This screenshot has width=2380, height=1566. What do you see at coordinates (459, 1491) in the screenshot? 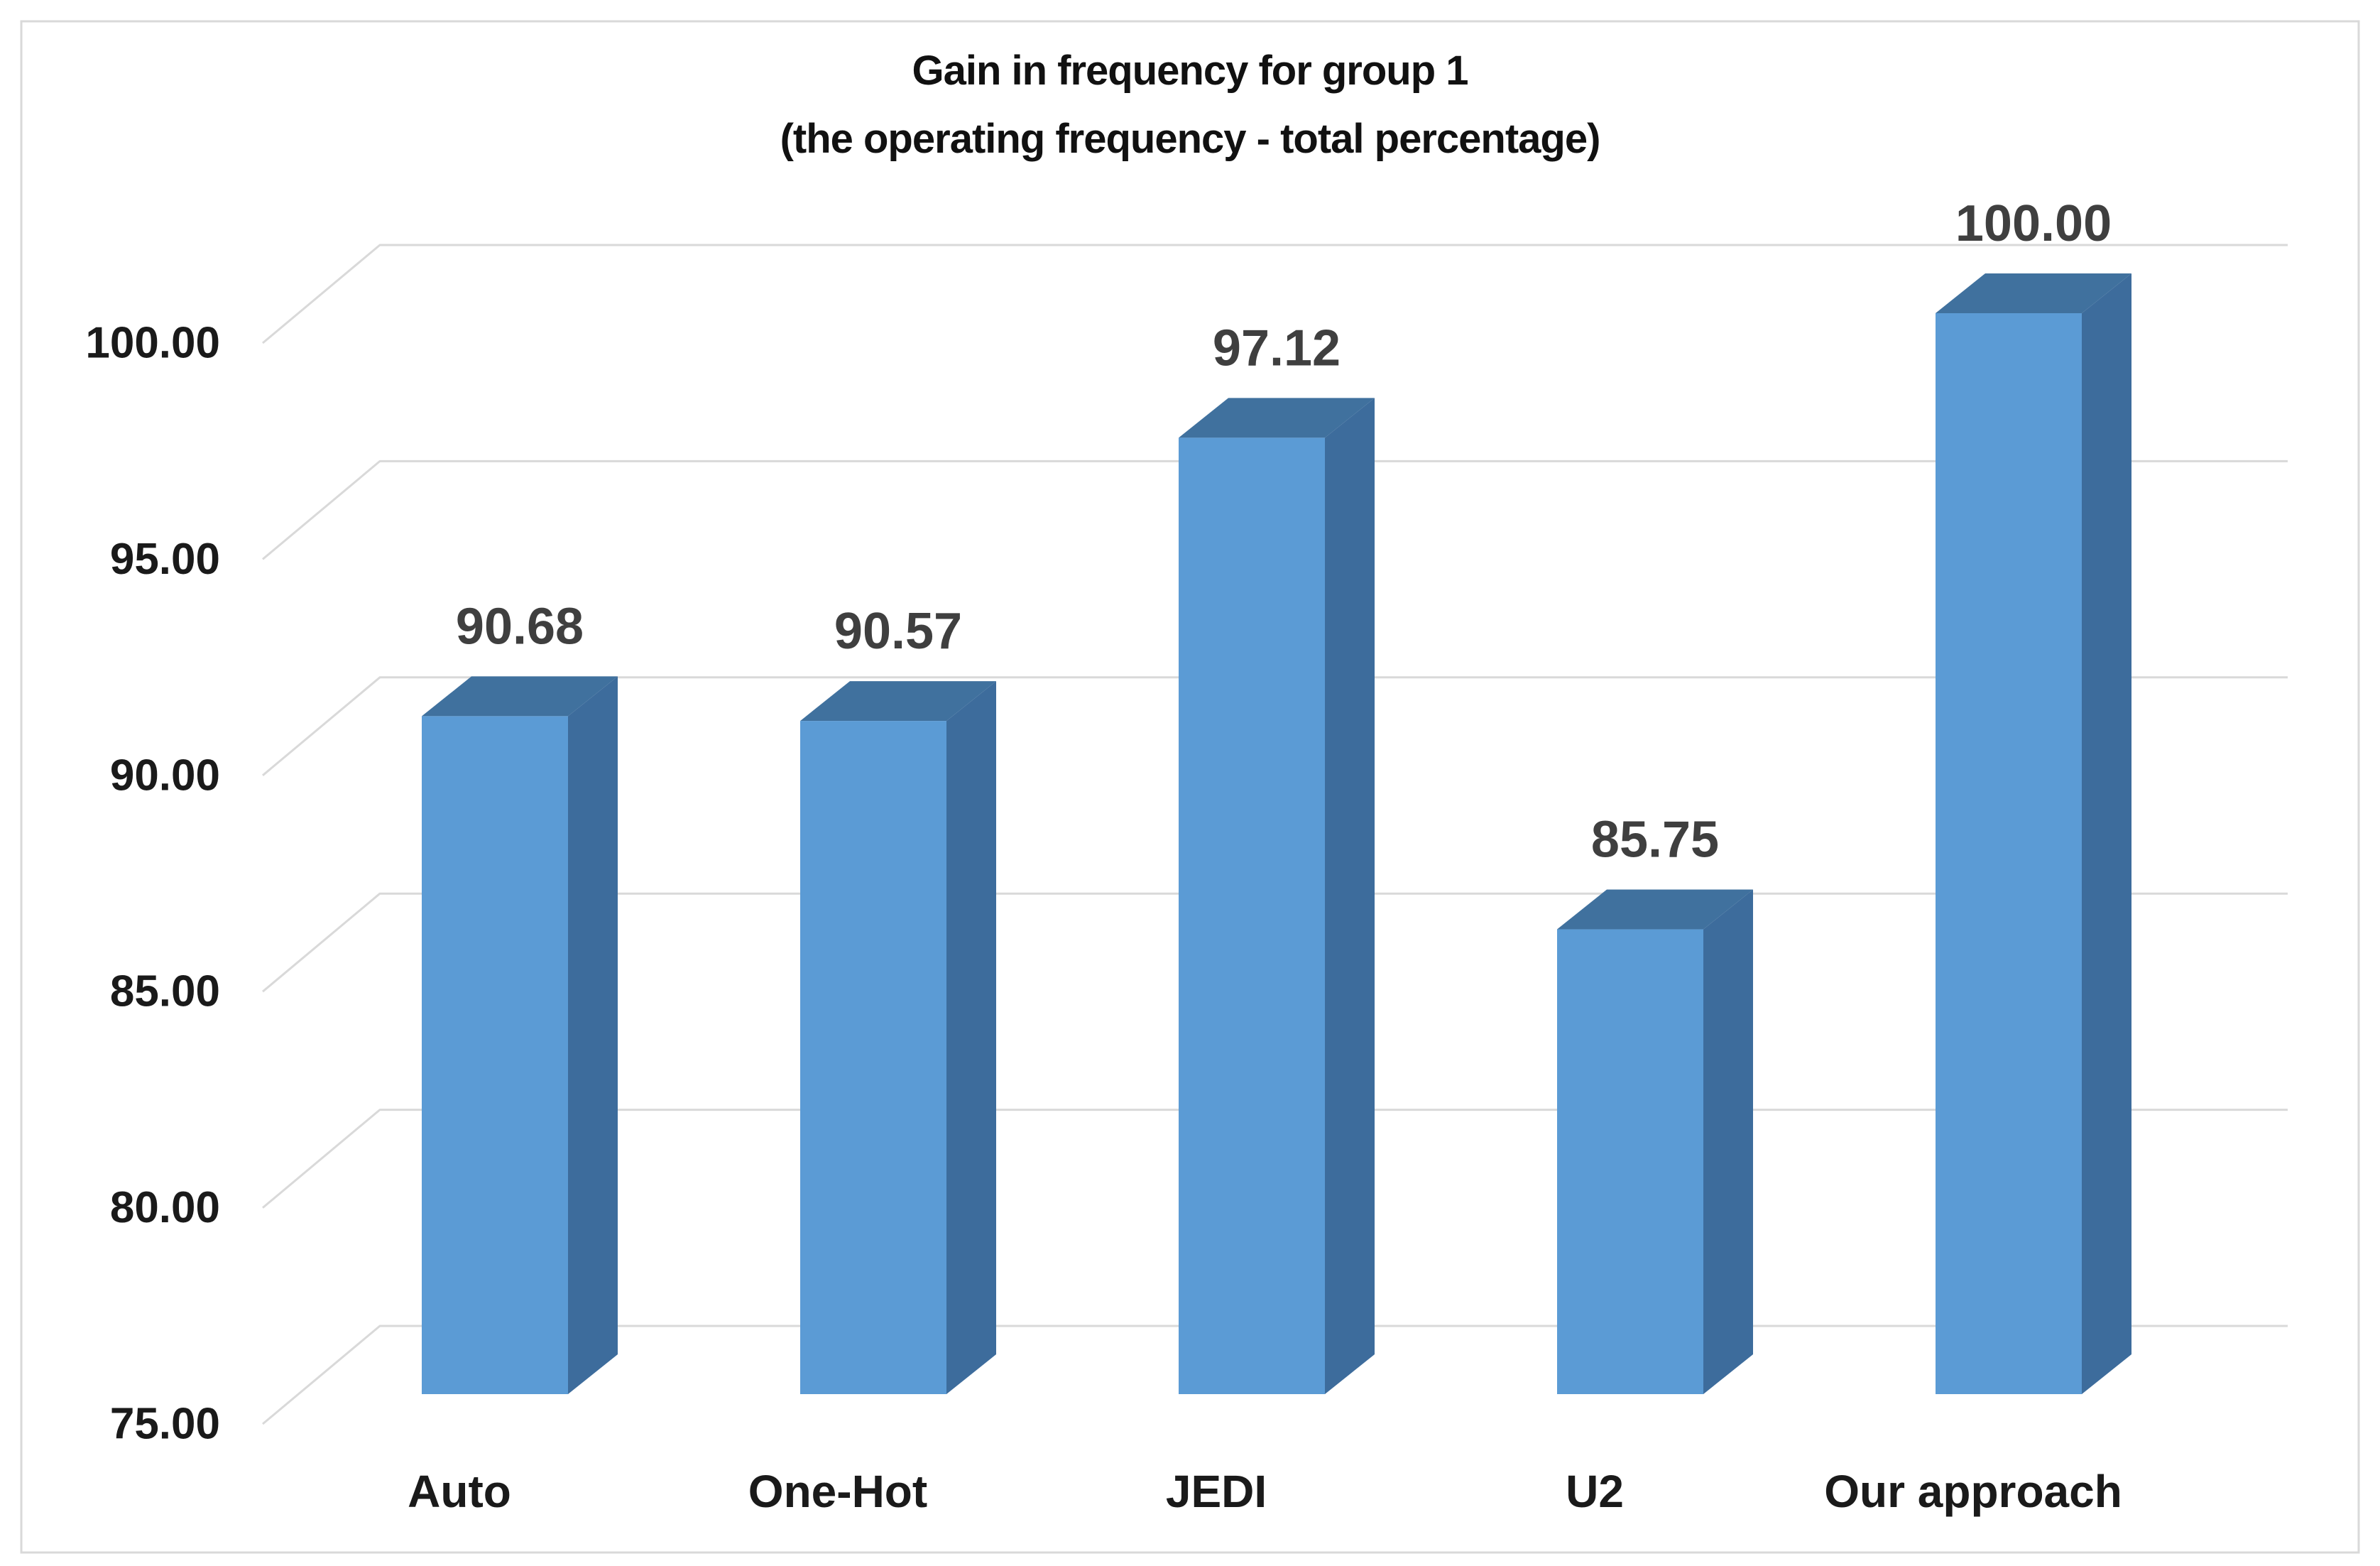
I see `x-axis-category-label: Auto` at bounding box center [459, 1491].